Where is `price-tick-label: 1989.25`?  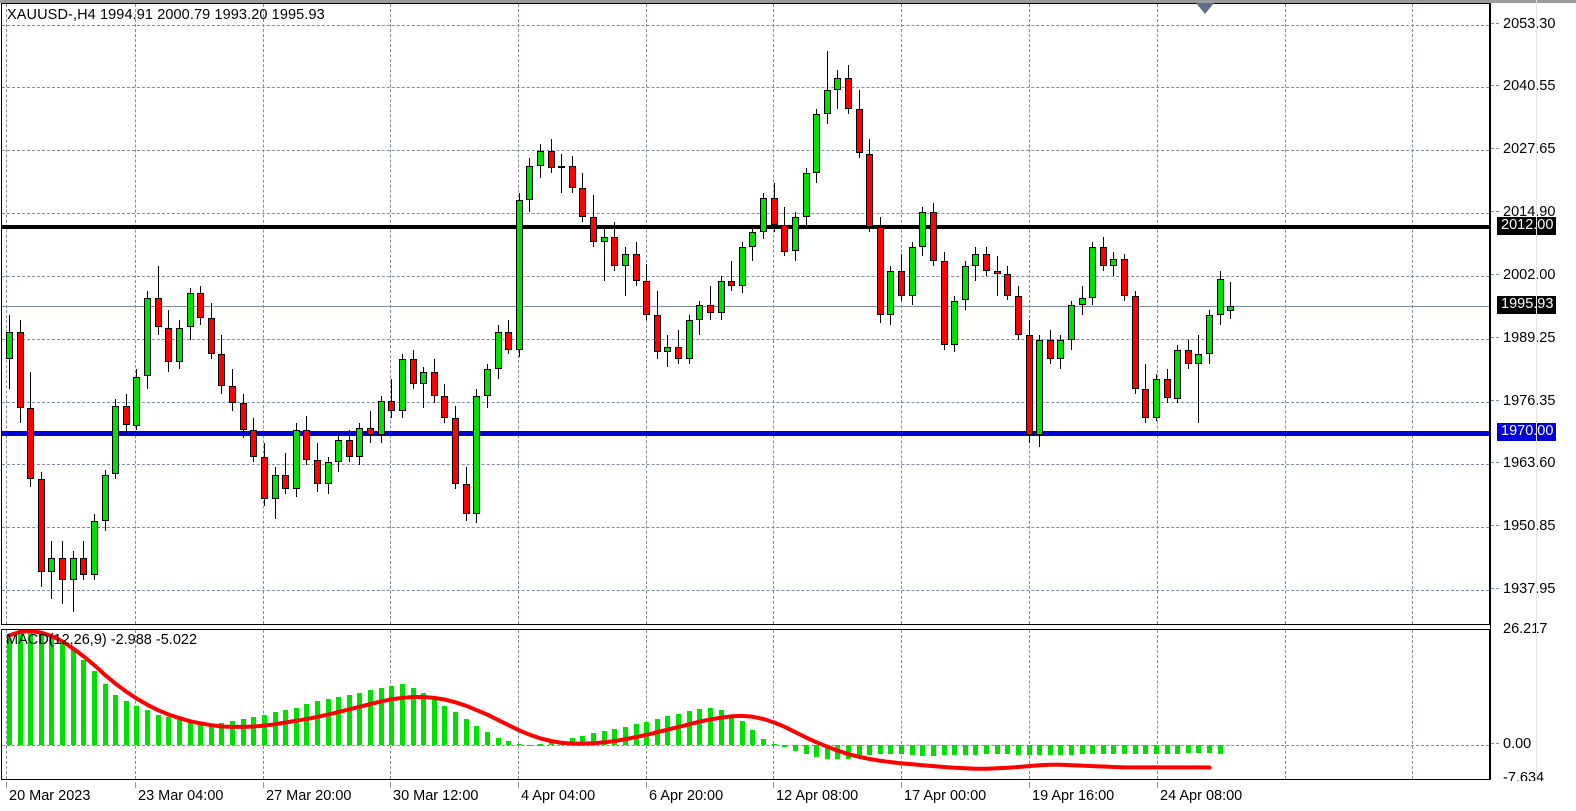 price-tick-label: 1989.25 is located at coordinates (1523, 338).